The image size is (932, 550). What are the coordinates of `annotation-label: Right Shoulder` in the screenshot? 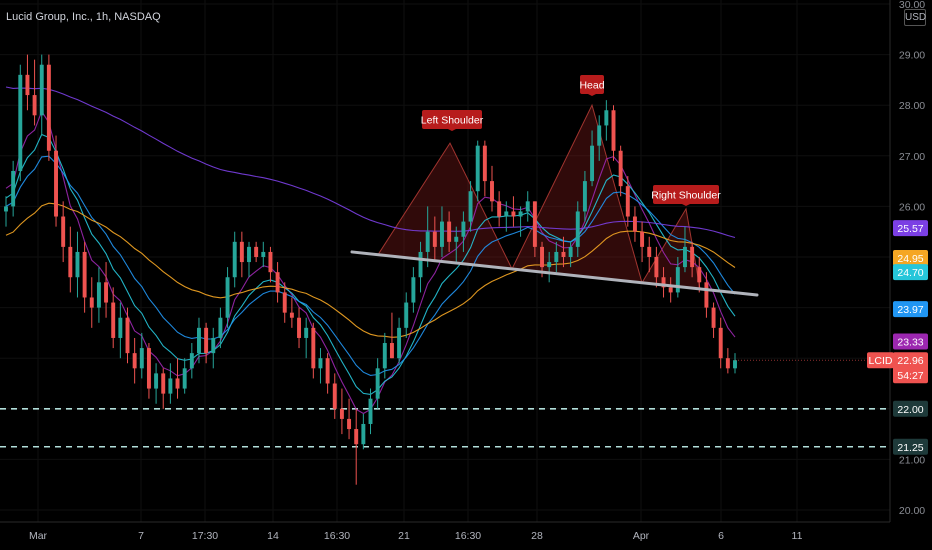 It's located at (686, 195).